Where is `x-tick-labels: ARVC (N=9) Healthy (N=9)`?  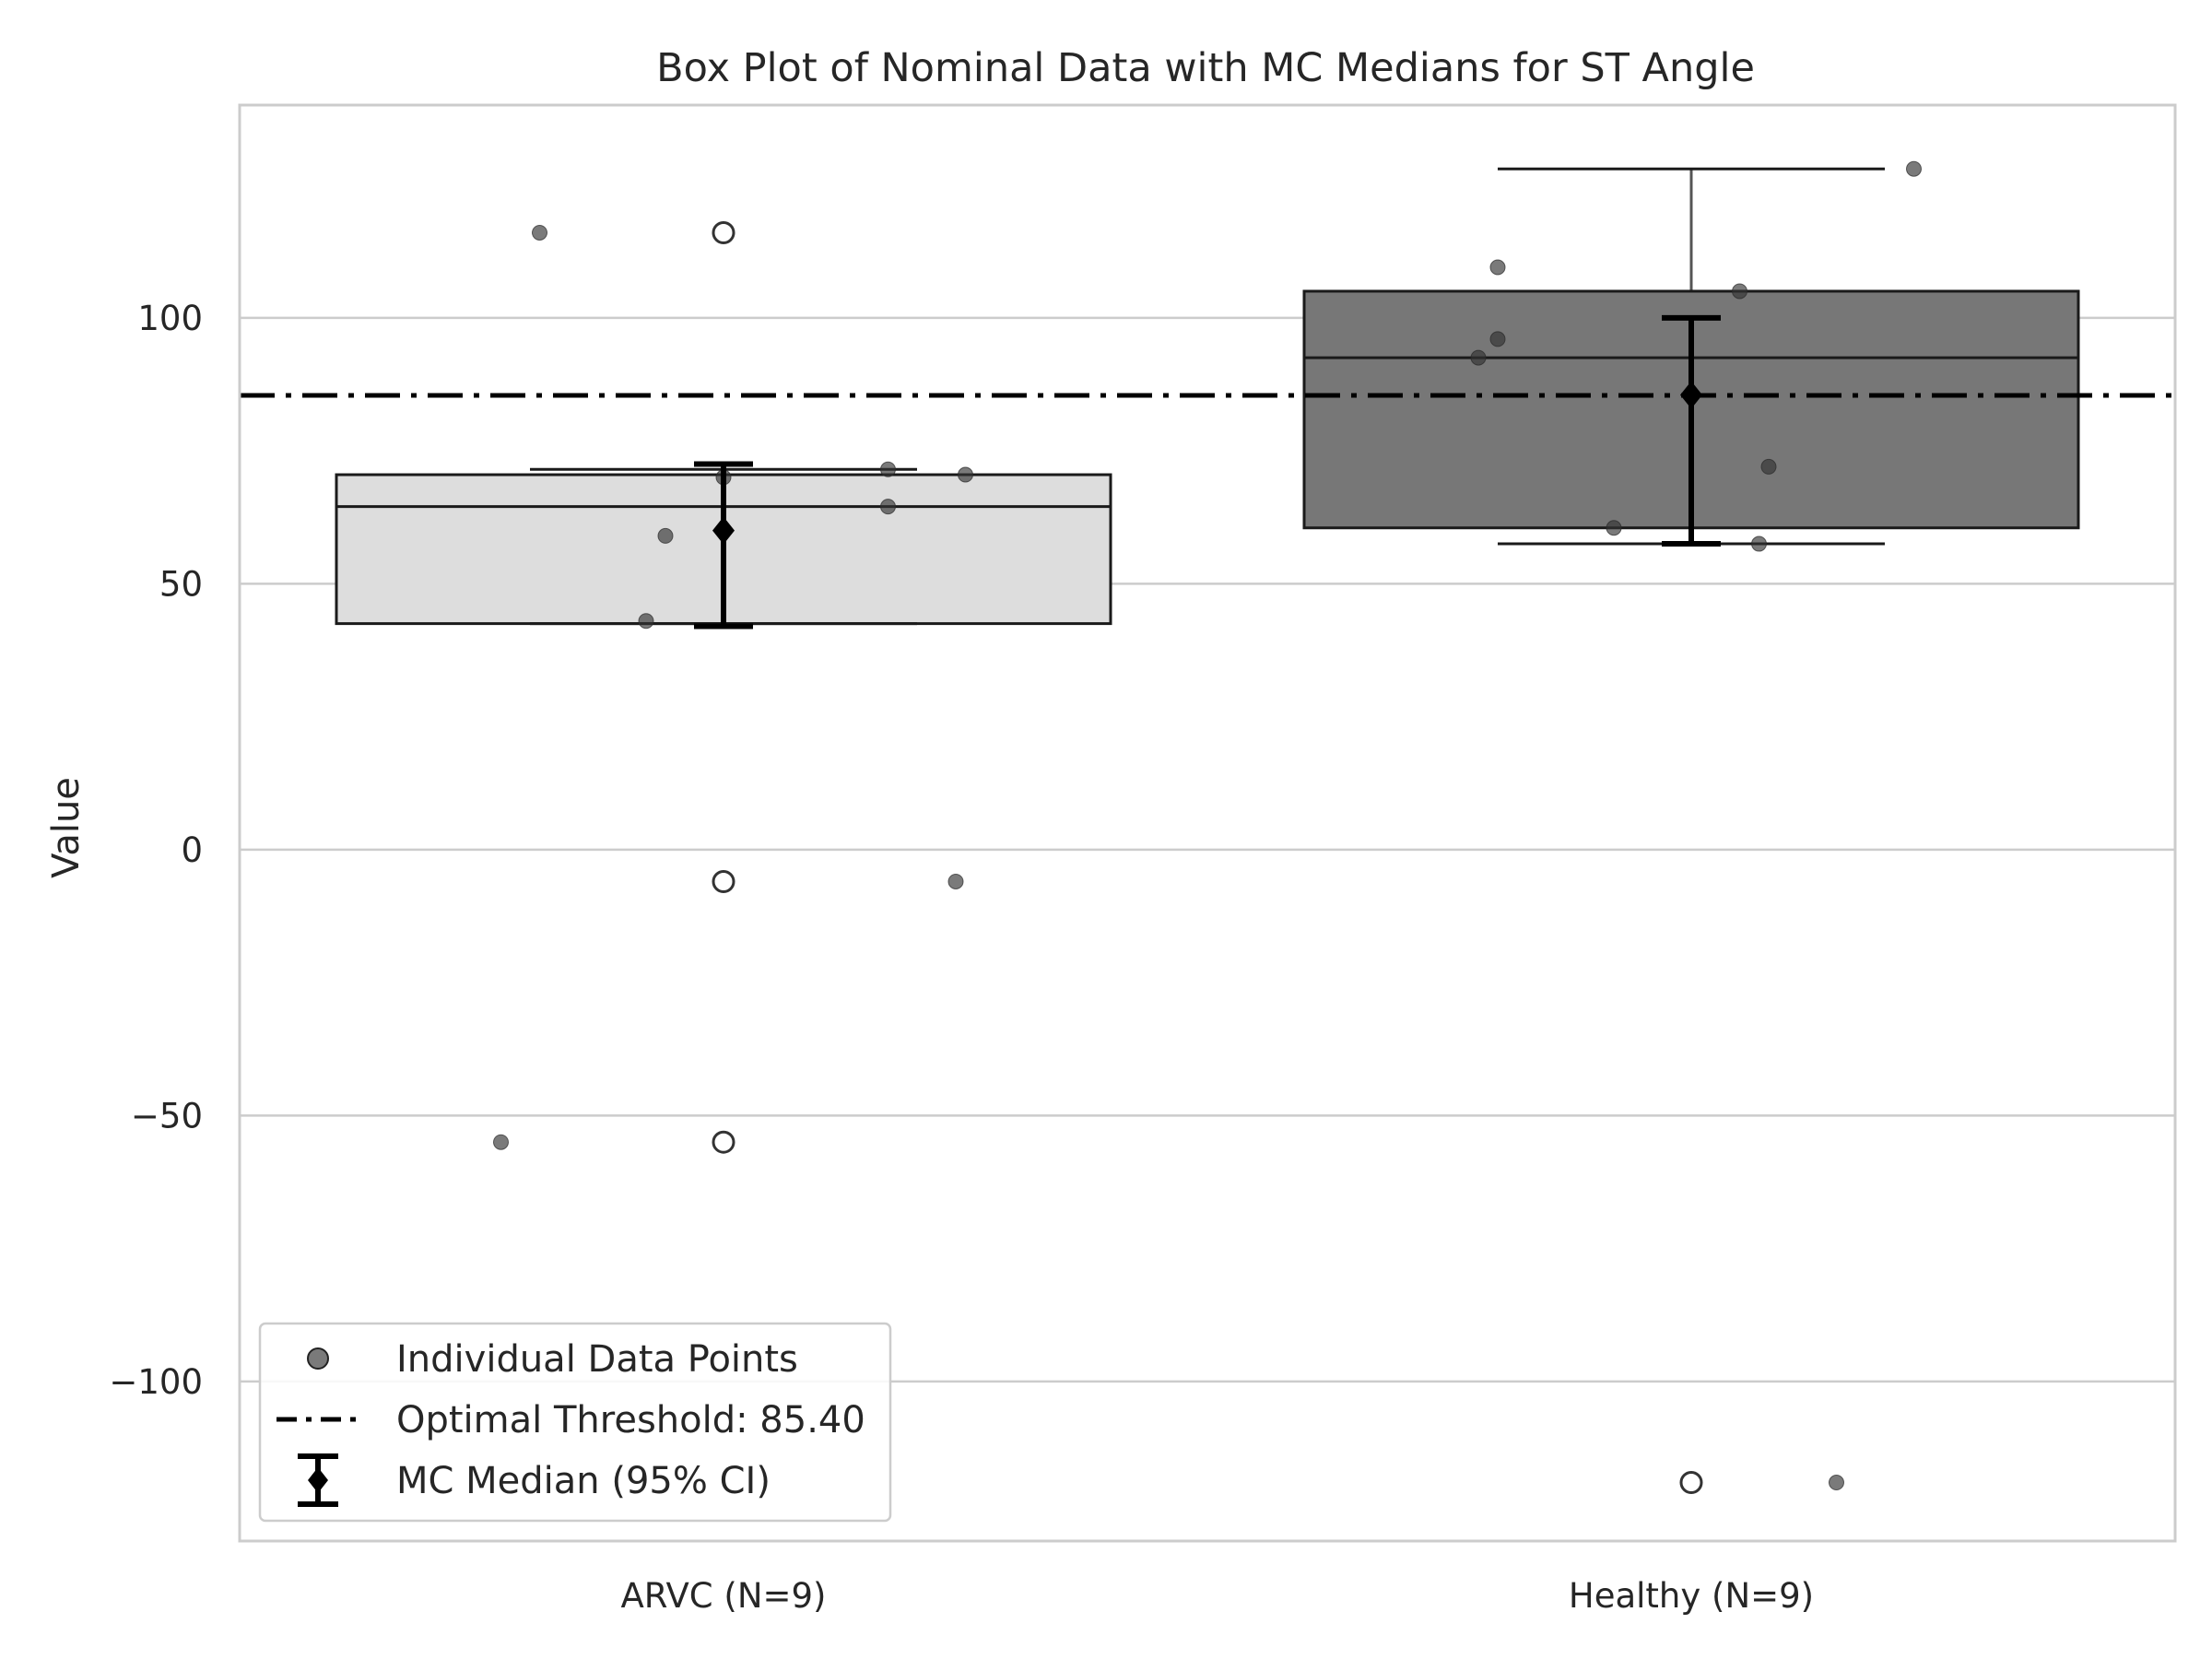
x-tick-labels: ARVC (N=9) Healthy (N=9) is located at coordinates (1218, 1596).